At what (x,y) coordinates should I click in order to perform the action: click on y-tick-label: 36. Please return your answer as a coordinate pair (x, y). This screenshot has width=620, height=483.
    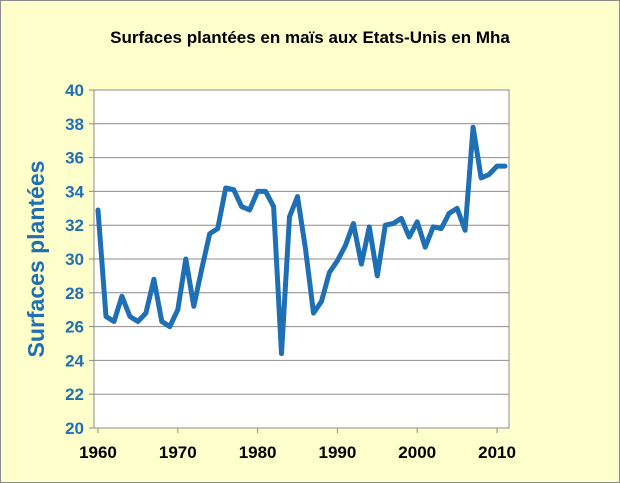
    Looking at the image, I should click on (74, 158).